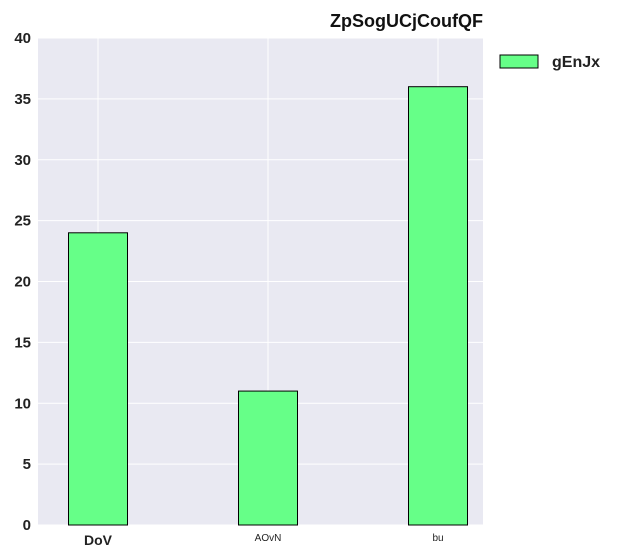 Image resolution: width=640 pixels, height=560 pixels. Describe the element at coordinates (22, 221) in the screenshot. I see `y-tick-label: 25` at that location.